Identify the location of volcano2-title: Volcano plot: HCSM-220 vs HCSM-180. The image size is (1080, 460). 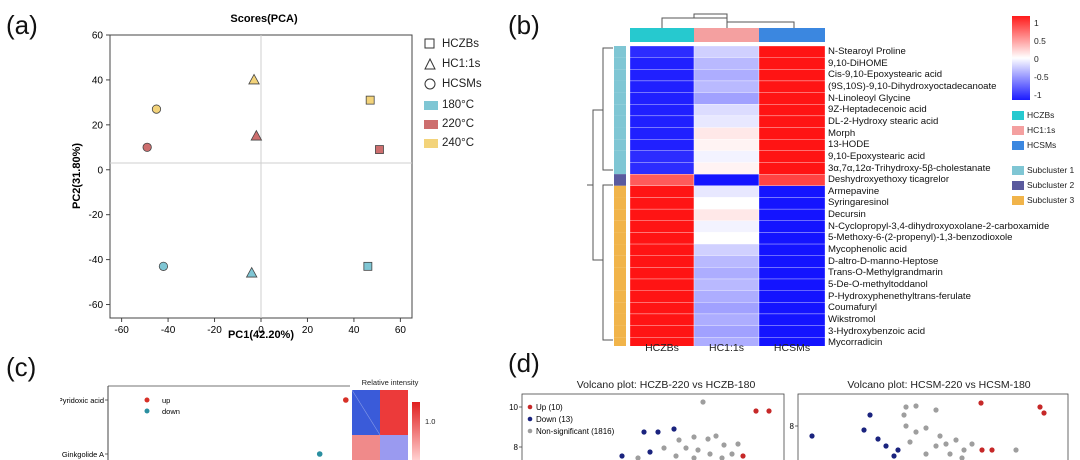
(939, 385).